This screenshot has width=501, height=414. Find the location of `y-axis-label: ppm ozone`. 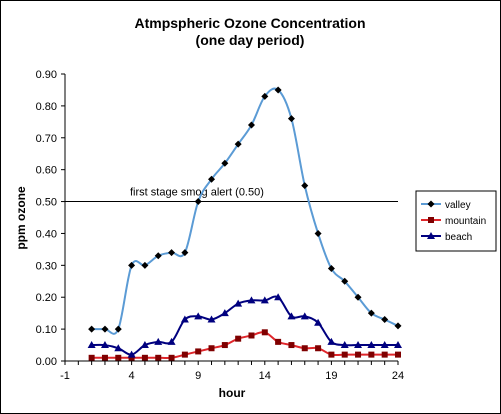

y-axis-label: ppm ozone is located at coordinates (21, 218).